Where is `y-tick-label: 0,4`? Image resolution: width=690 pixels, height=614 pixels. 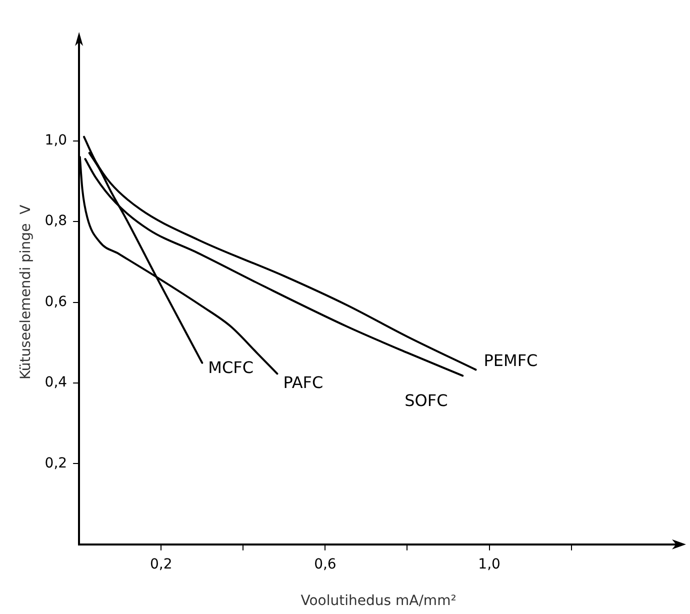 y-tick-label: 0,4 is located at coordinates (56, 382).